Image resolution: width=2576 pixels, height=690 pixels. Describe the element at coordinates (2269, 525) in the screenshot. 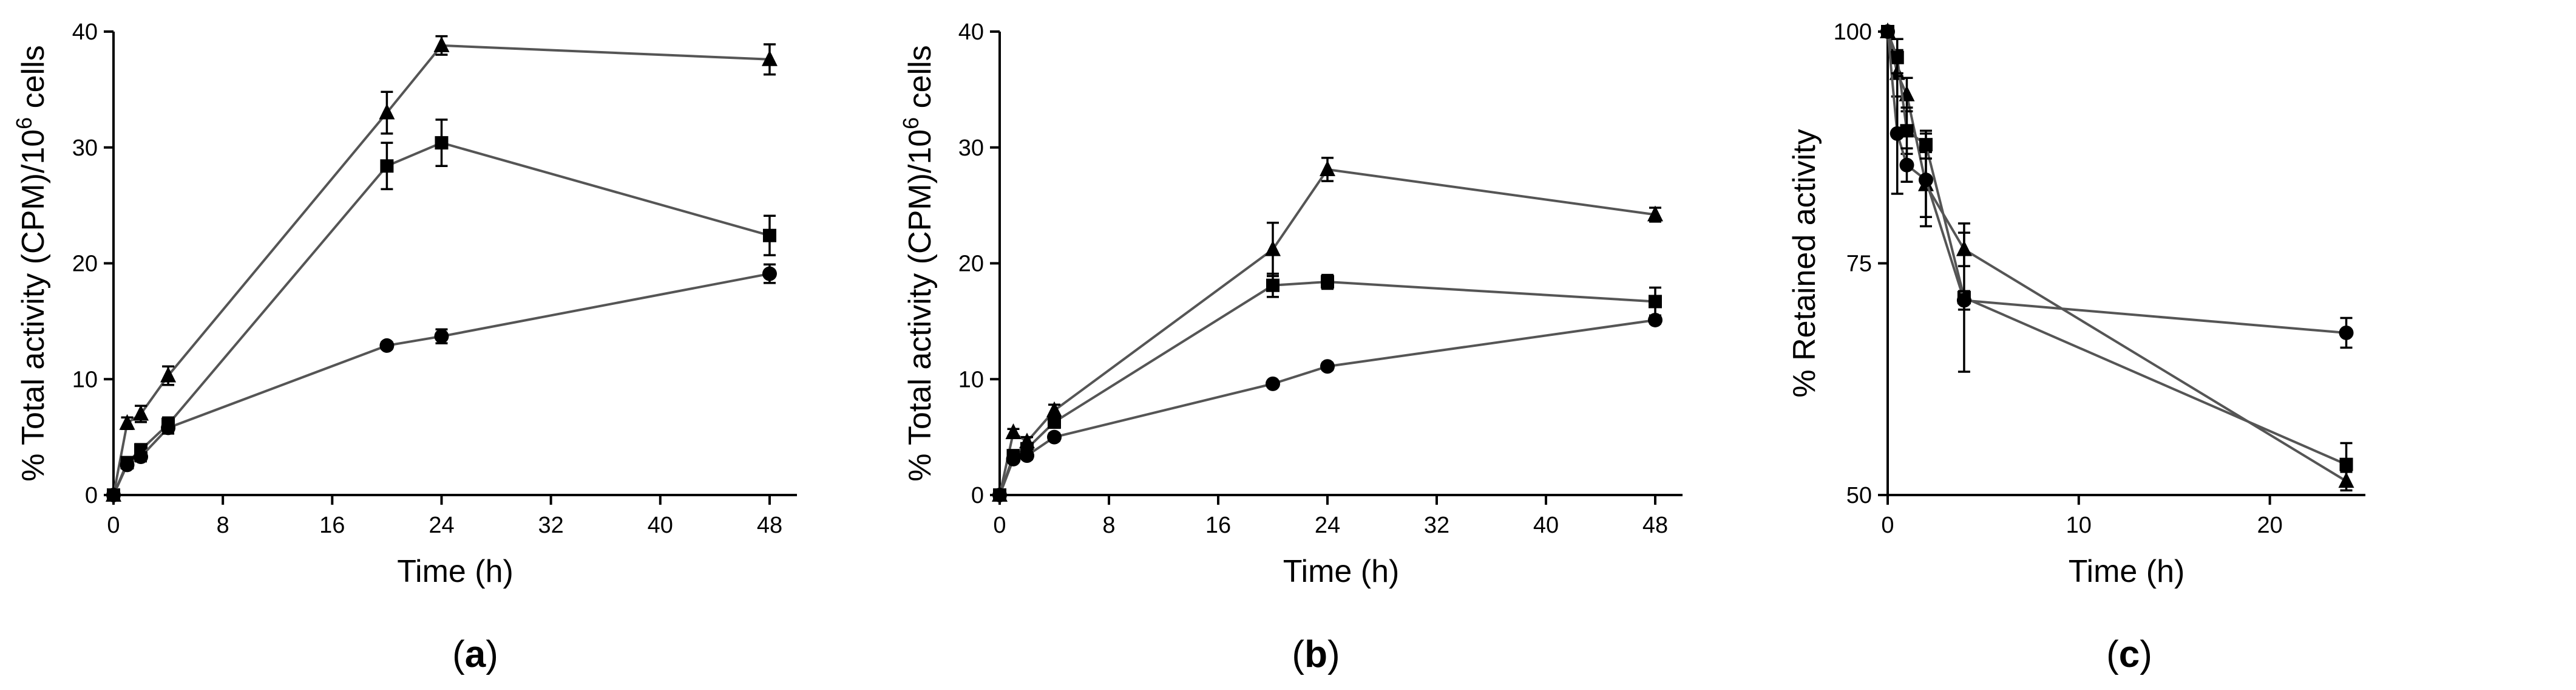

I see `x-tick-label: 20` at that location.